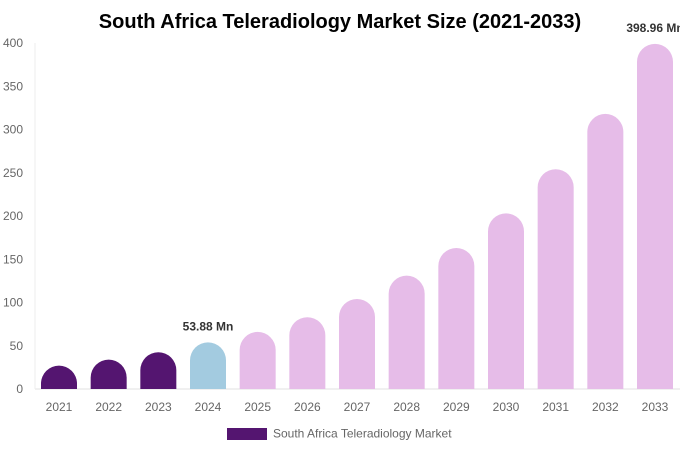  I want to click on x-tick-label: 2030, so click(506, 407).